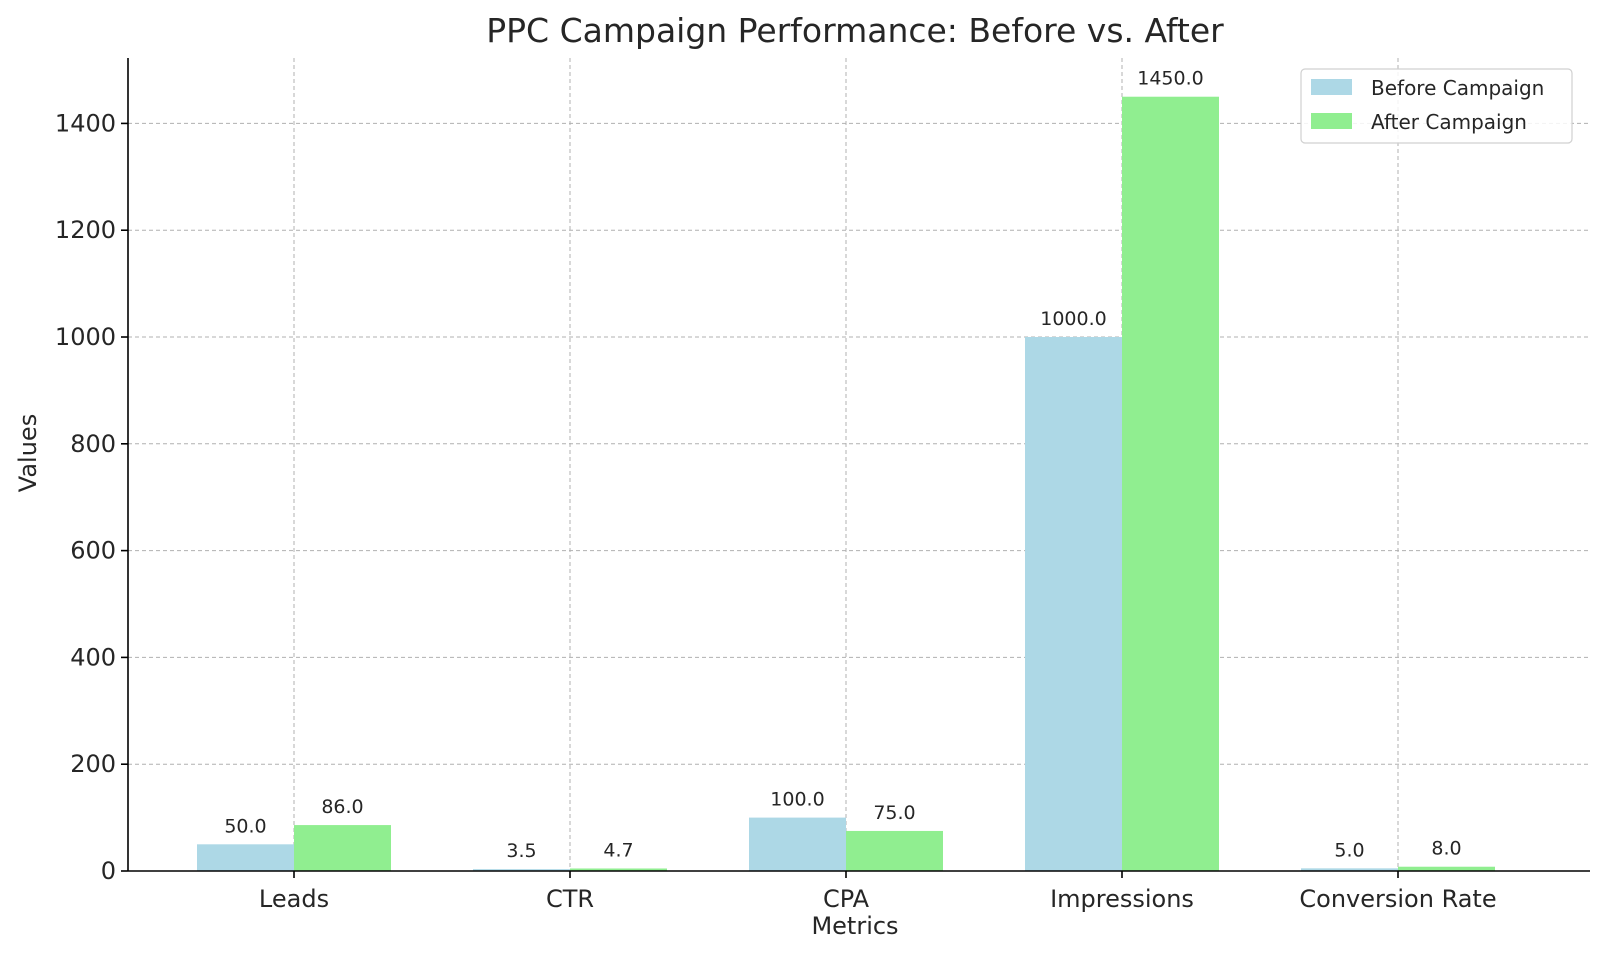 The image size is (1600, 954). What do you see at coordinates (521, 851) in the screenshot?
I see `data-label-before-campaign-ctr: 3.5` at bounding box center [521, 851].